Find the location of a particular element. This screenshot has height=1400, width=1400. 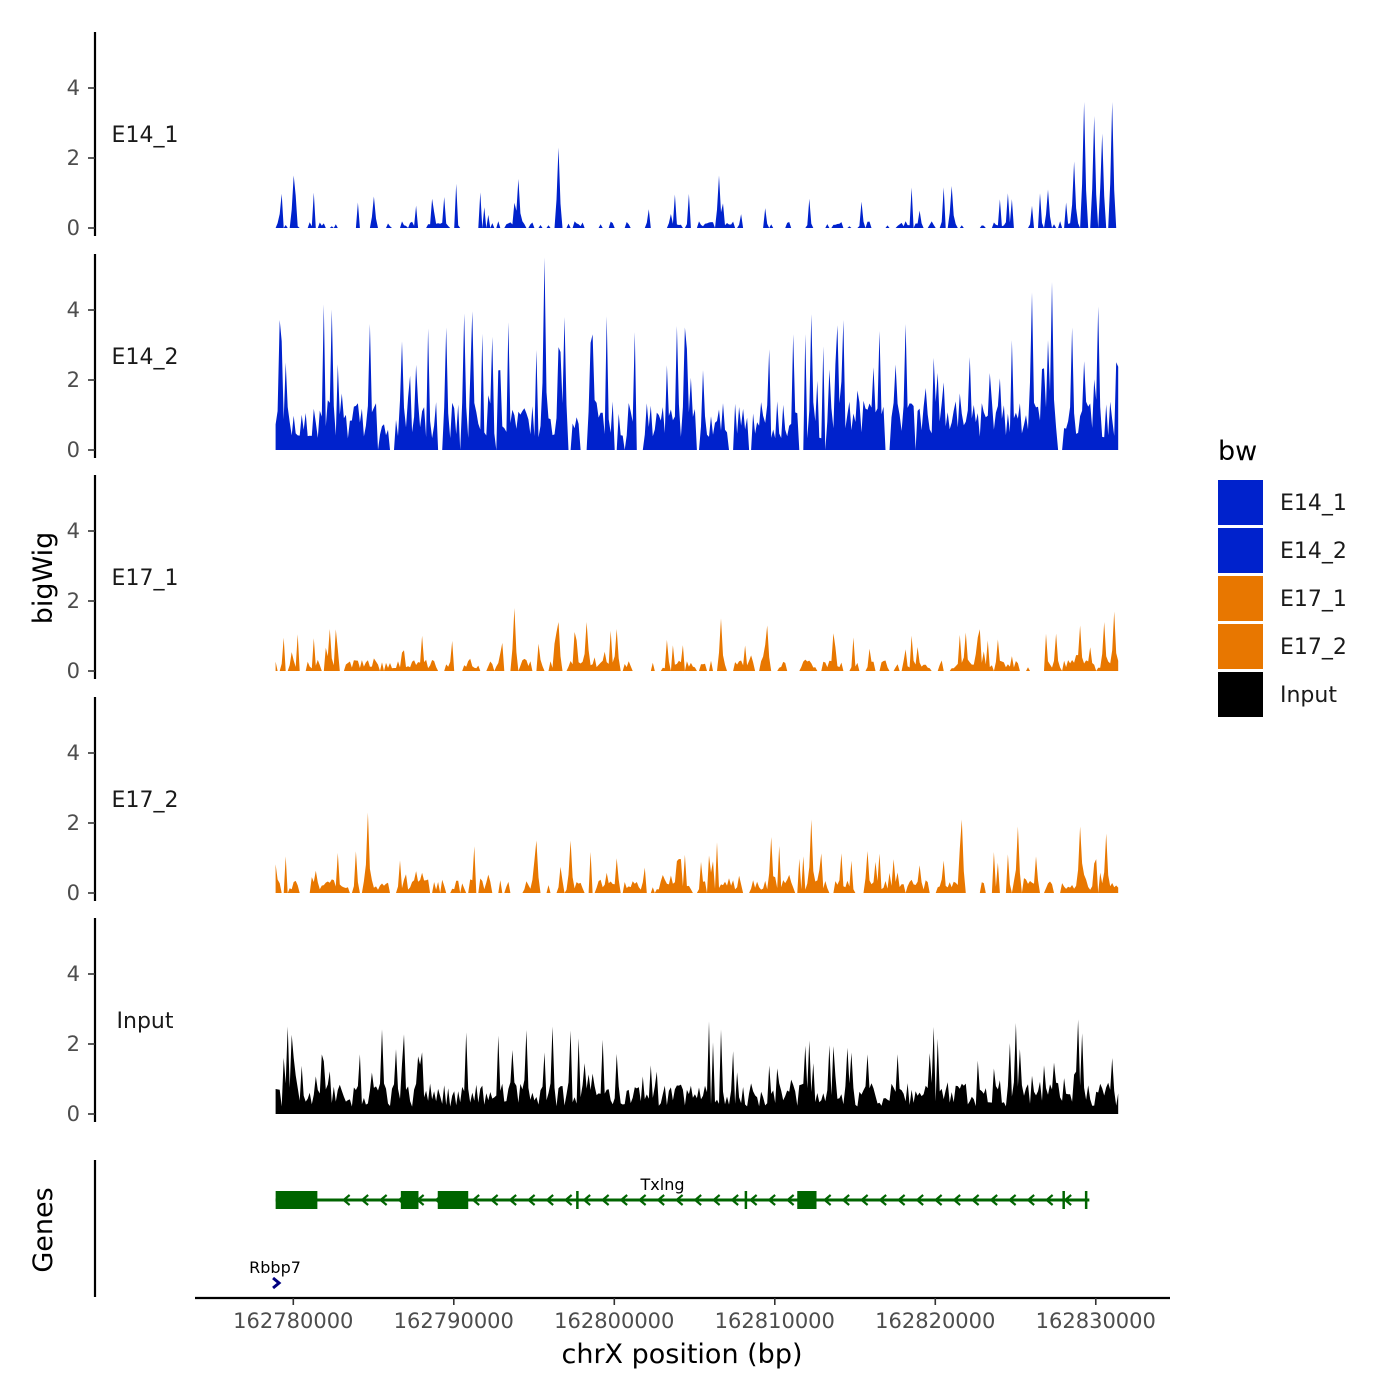

legend-item-E14_2: E14_2 is located at coordinates (1282, 550).